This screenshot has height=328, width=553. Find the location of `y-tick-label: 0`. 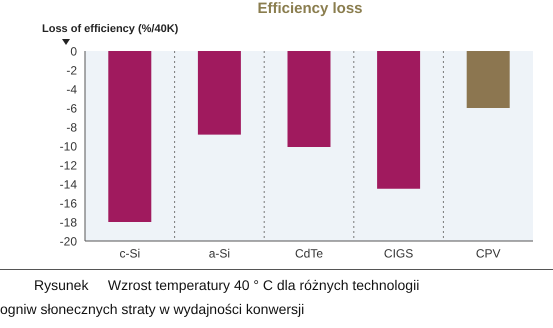

y-tick-label: 0 is located at coordinates (74, 51).